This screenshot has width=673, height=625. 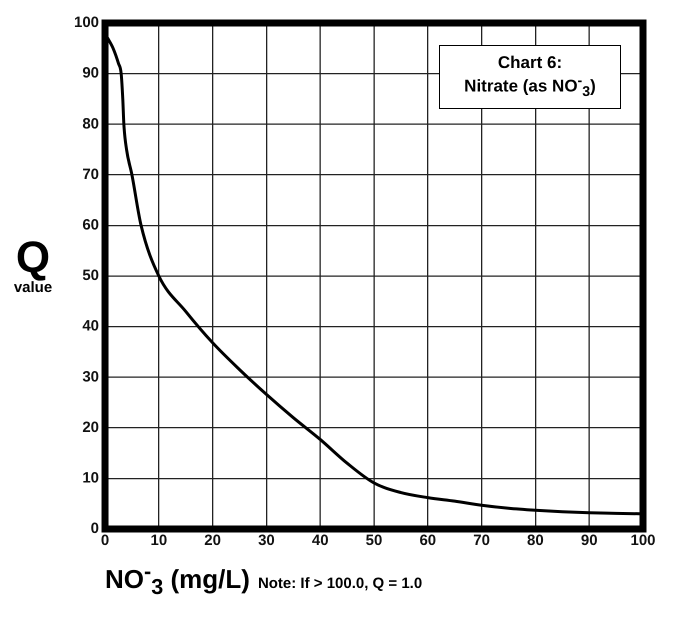 I want to click on y-tick-label: 0, so click(x=95, y=529).